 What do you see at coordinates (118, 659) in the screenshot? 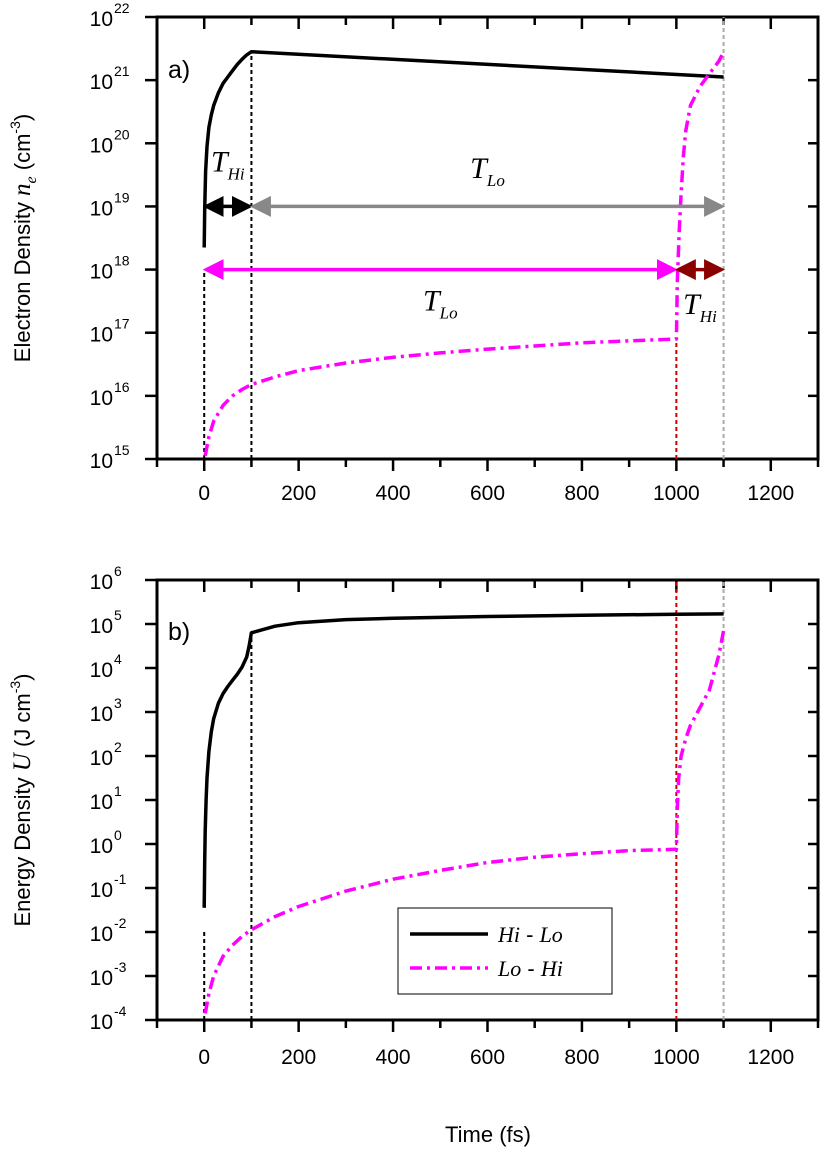
I see `y-tick-exponent: 4` at bounding box center [118, 659].